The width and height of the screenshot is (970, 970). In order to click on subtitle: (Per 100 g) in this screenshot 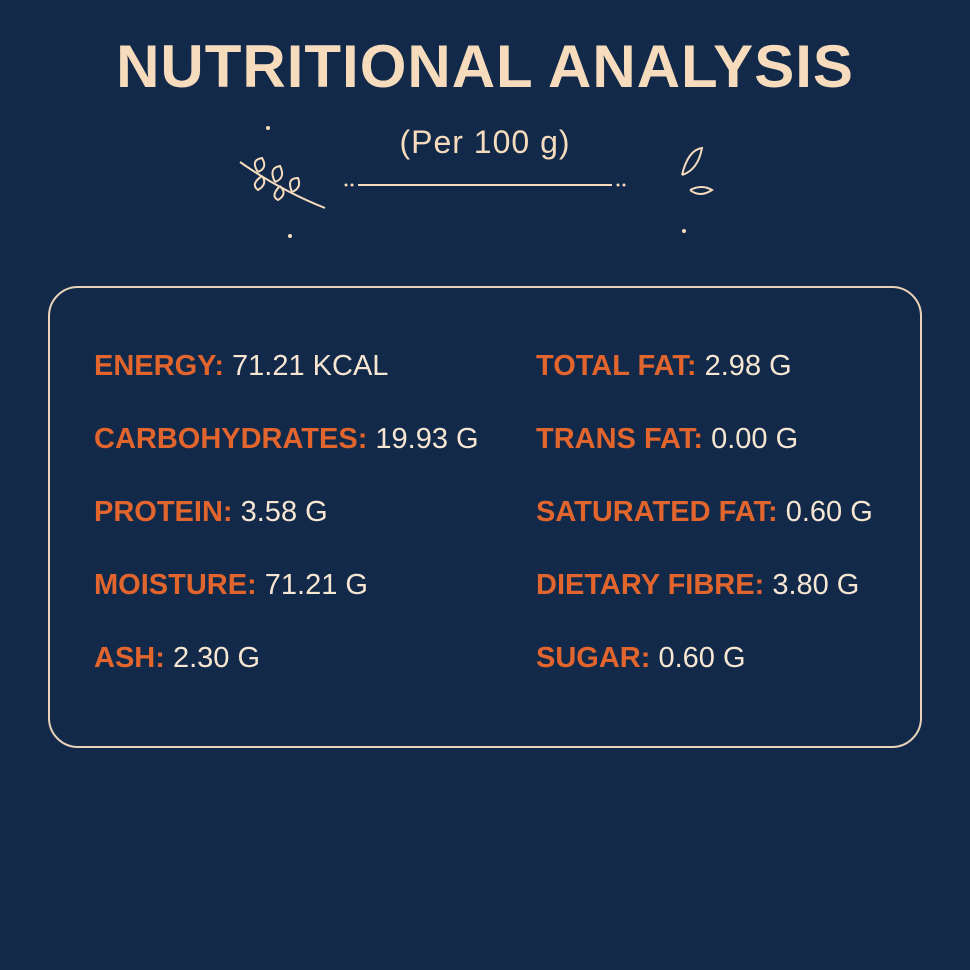, I will do `click(485, 142)`.